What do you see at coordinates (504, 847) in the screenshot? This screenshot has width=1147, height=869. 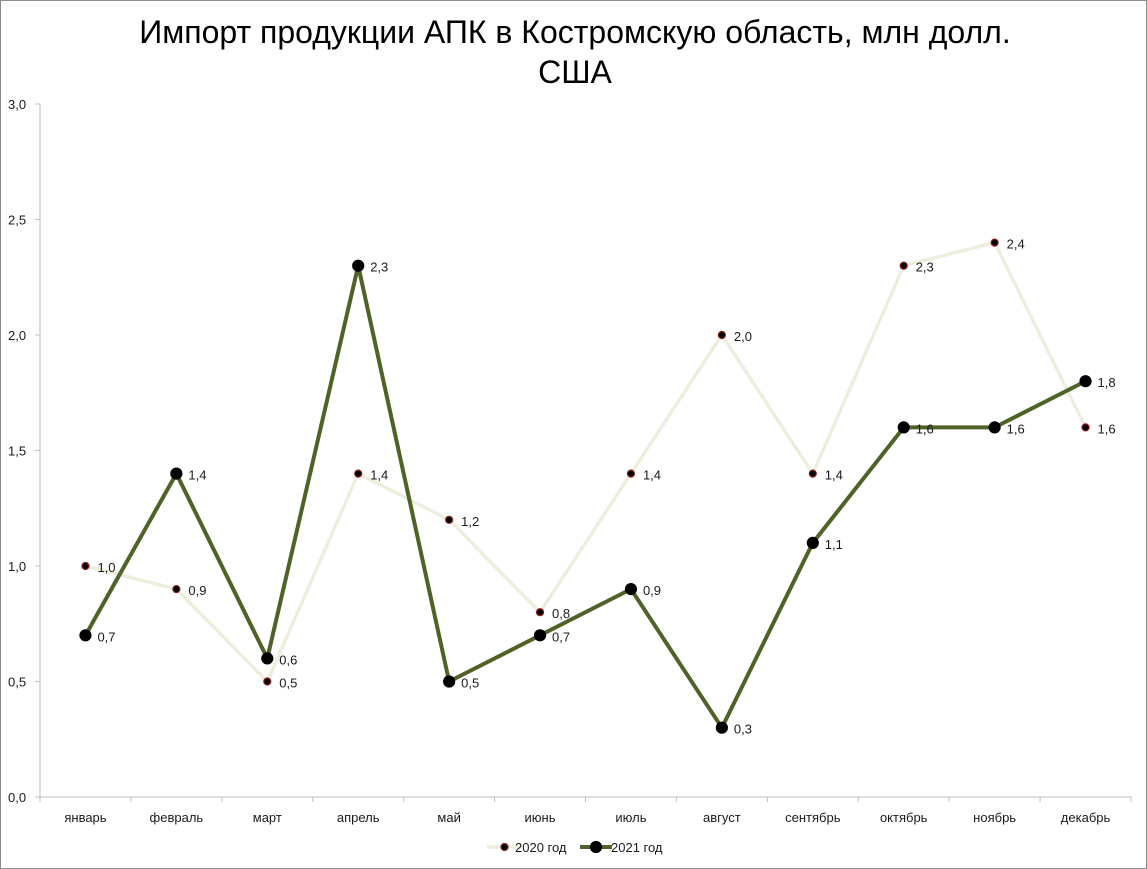 I see `legend-marker-2020` at bounding box center [504, 847].